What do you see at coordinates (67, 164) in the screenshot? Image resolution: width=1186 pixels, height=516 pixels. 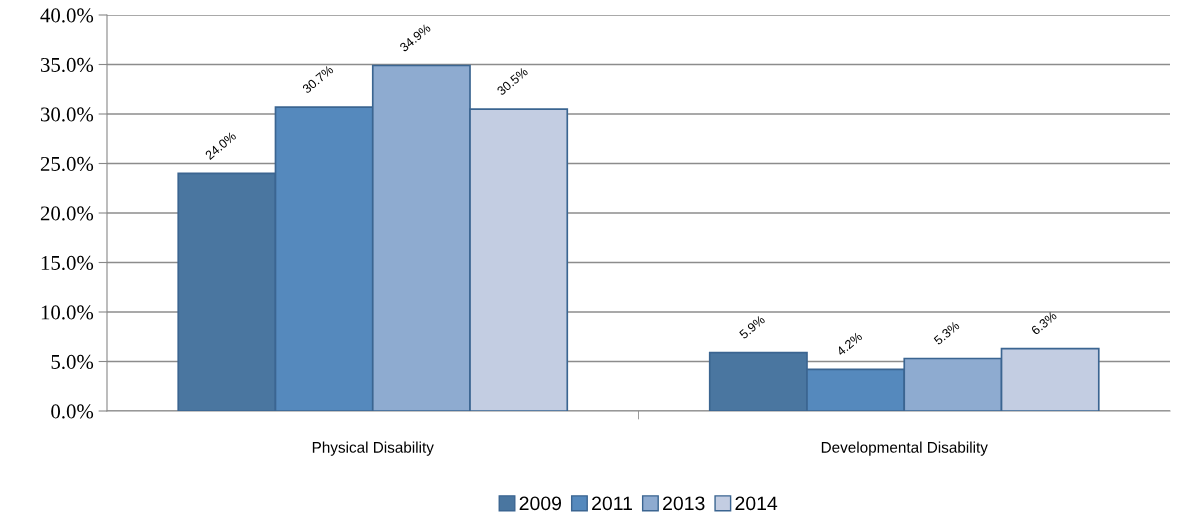 I see `y-tick-label: 25.0%` at bounding box center [67, 164].